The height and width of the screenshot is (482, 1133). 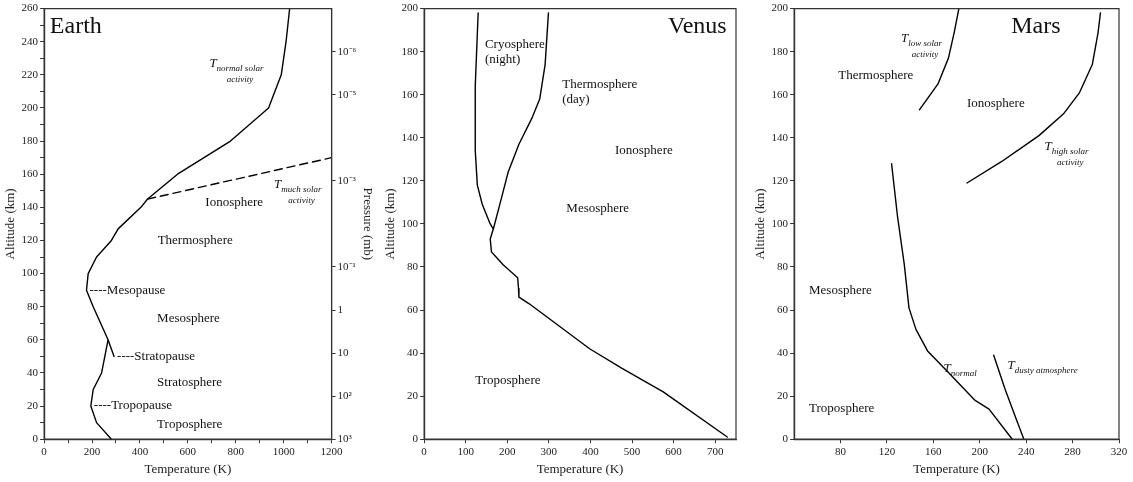 What do you see at coordinates (347, 93) in the screenshot?
I see `y2-tick-label: 10⁻⁵` at bounding box center [347, 93].